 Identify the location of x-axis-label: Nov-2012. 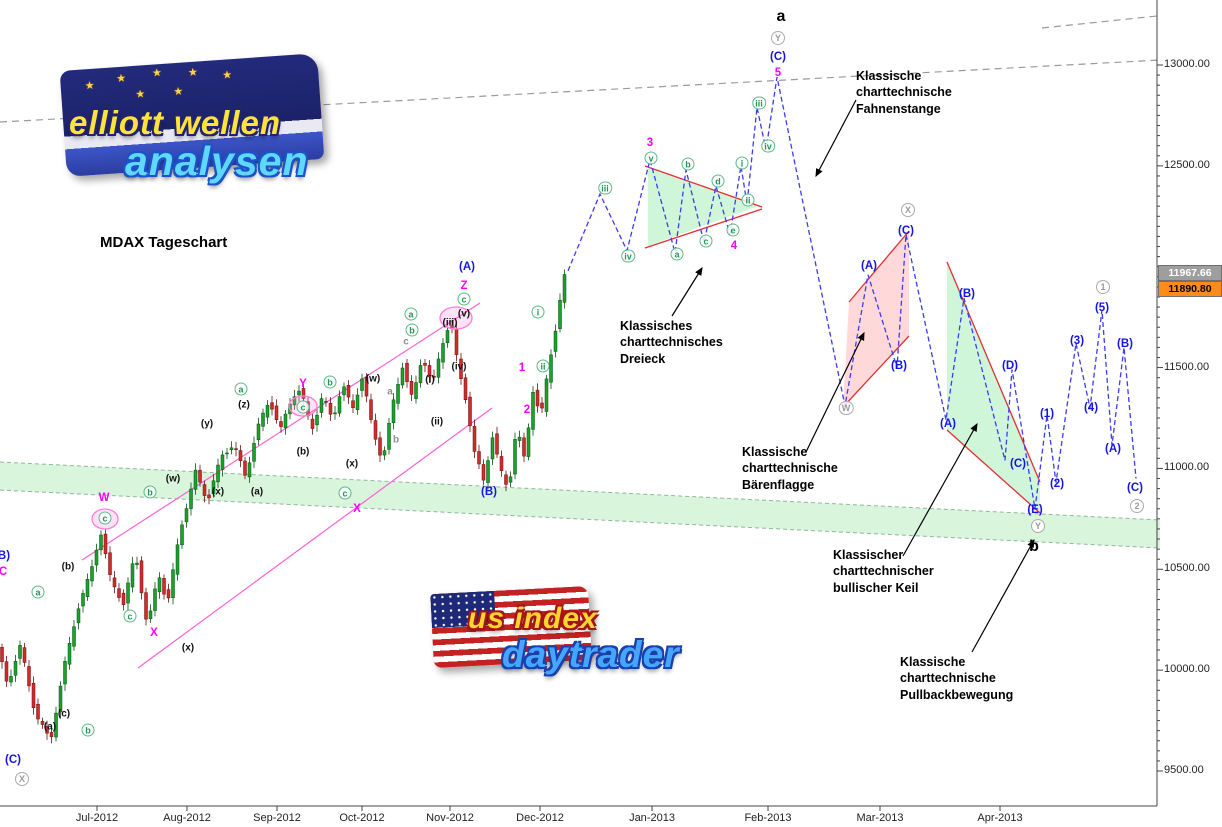
(450, 818).